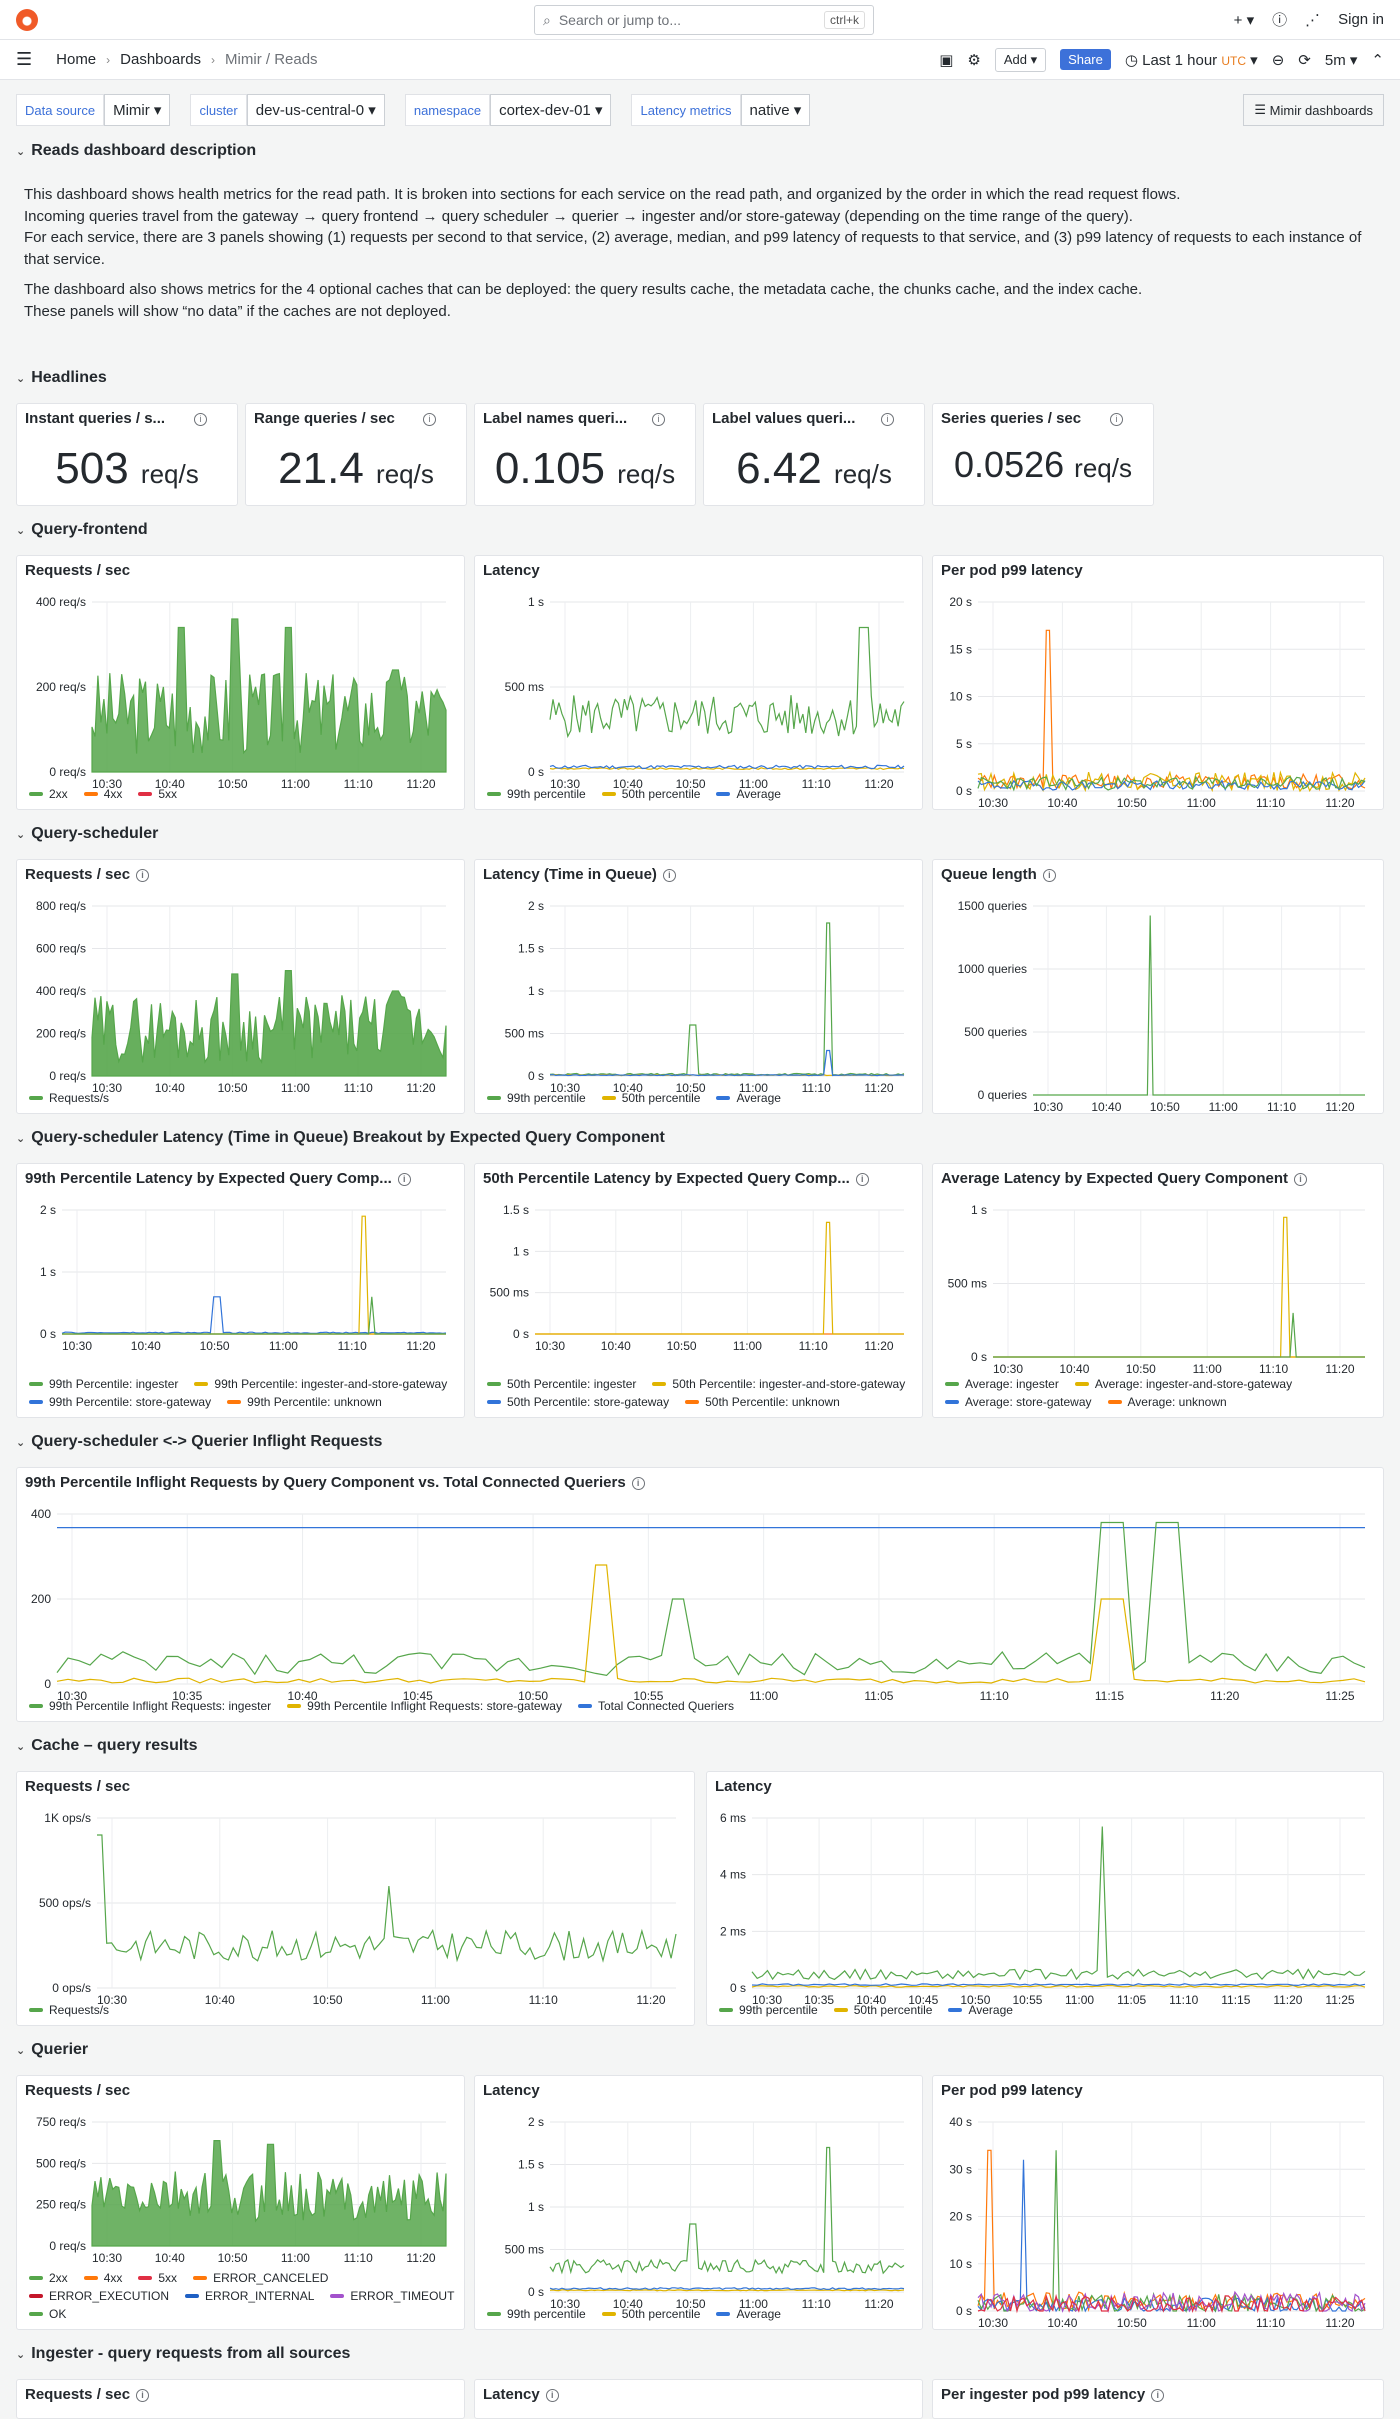  Describe the element at coordinates (1018, 1402) in the screenshot. I see `legend-item: Average: store-gateway` at that location.